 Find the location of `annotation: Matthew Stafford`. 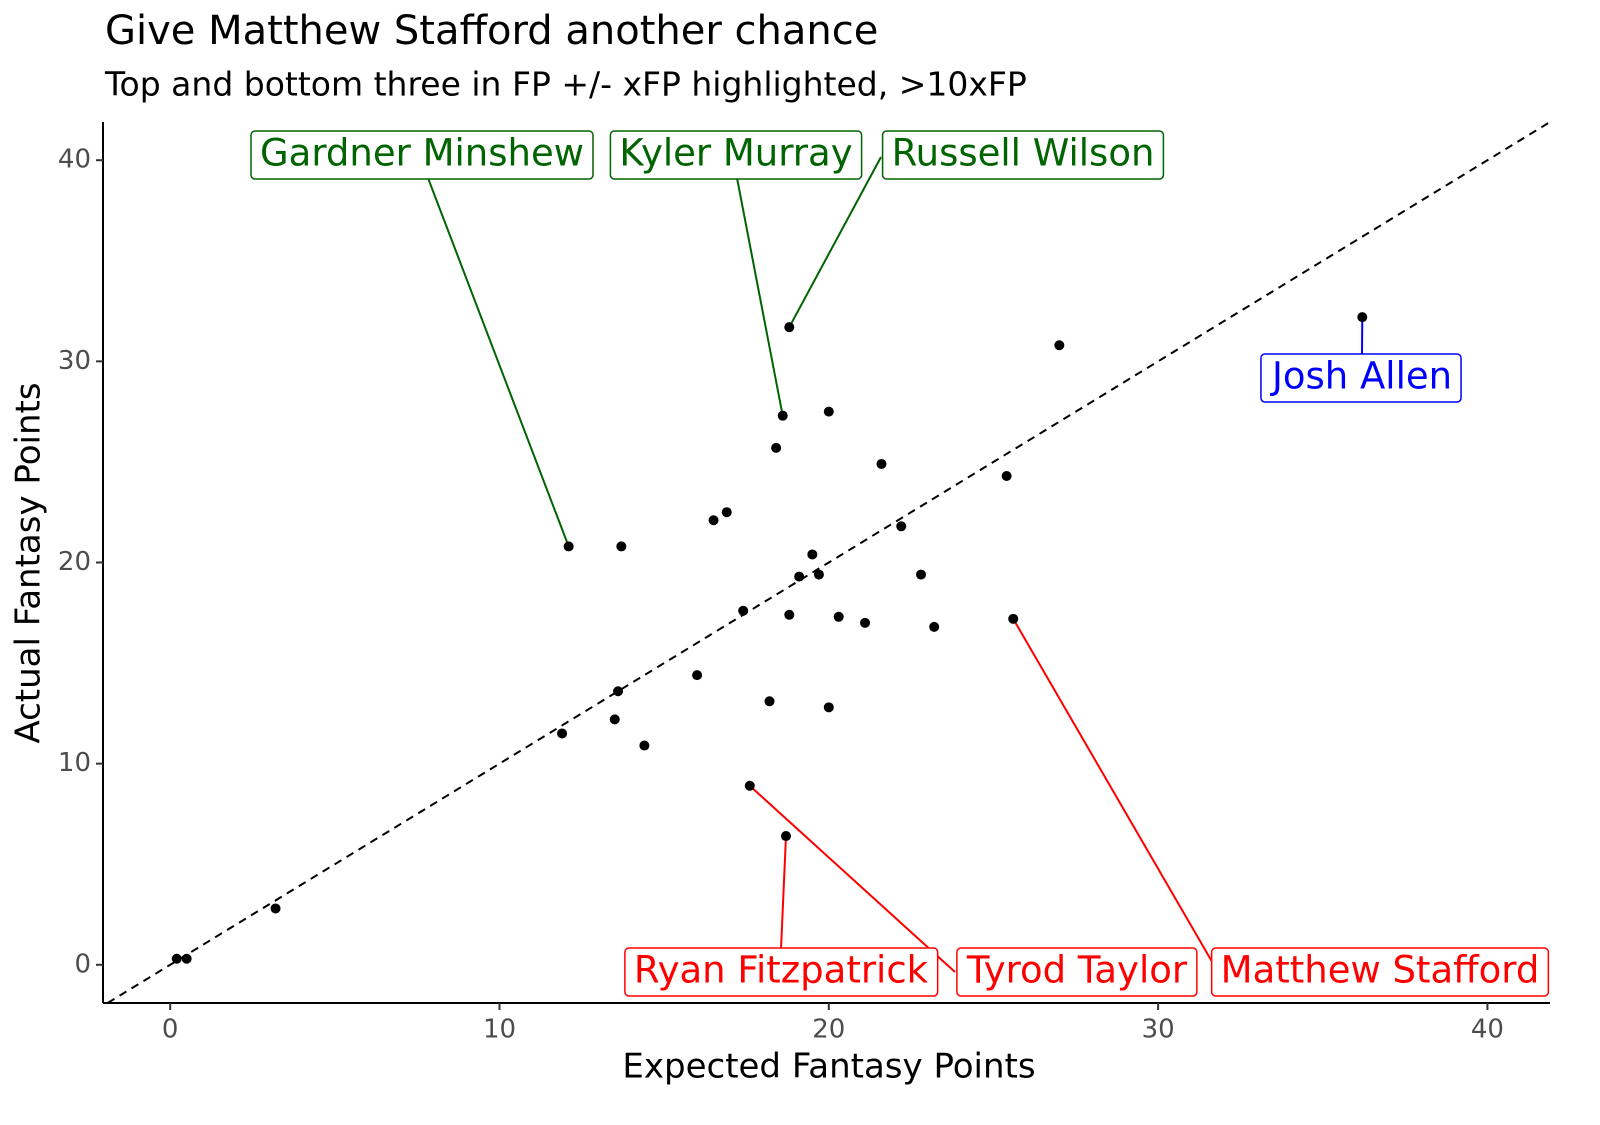

annotation: Matthew Stafford is located at coordinates (1380, 972).